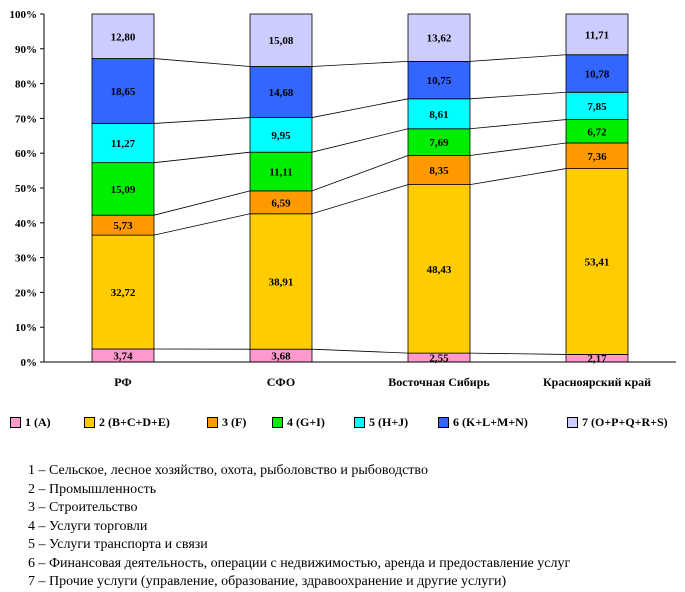  I want to click on y-tick-label: 20%, so click(26, 293).